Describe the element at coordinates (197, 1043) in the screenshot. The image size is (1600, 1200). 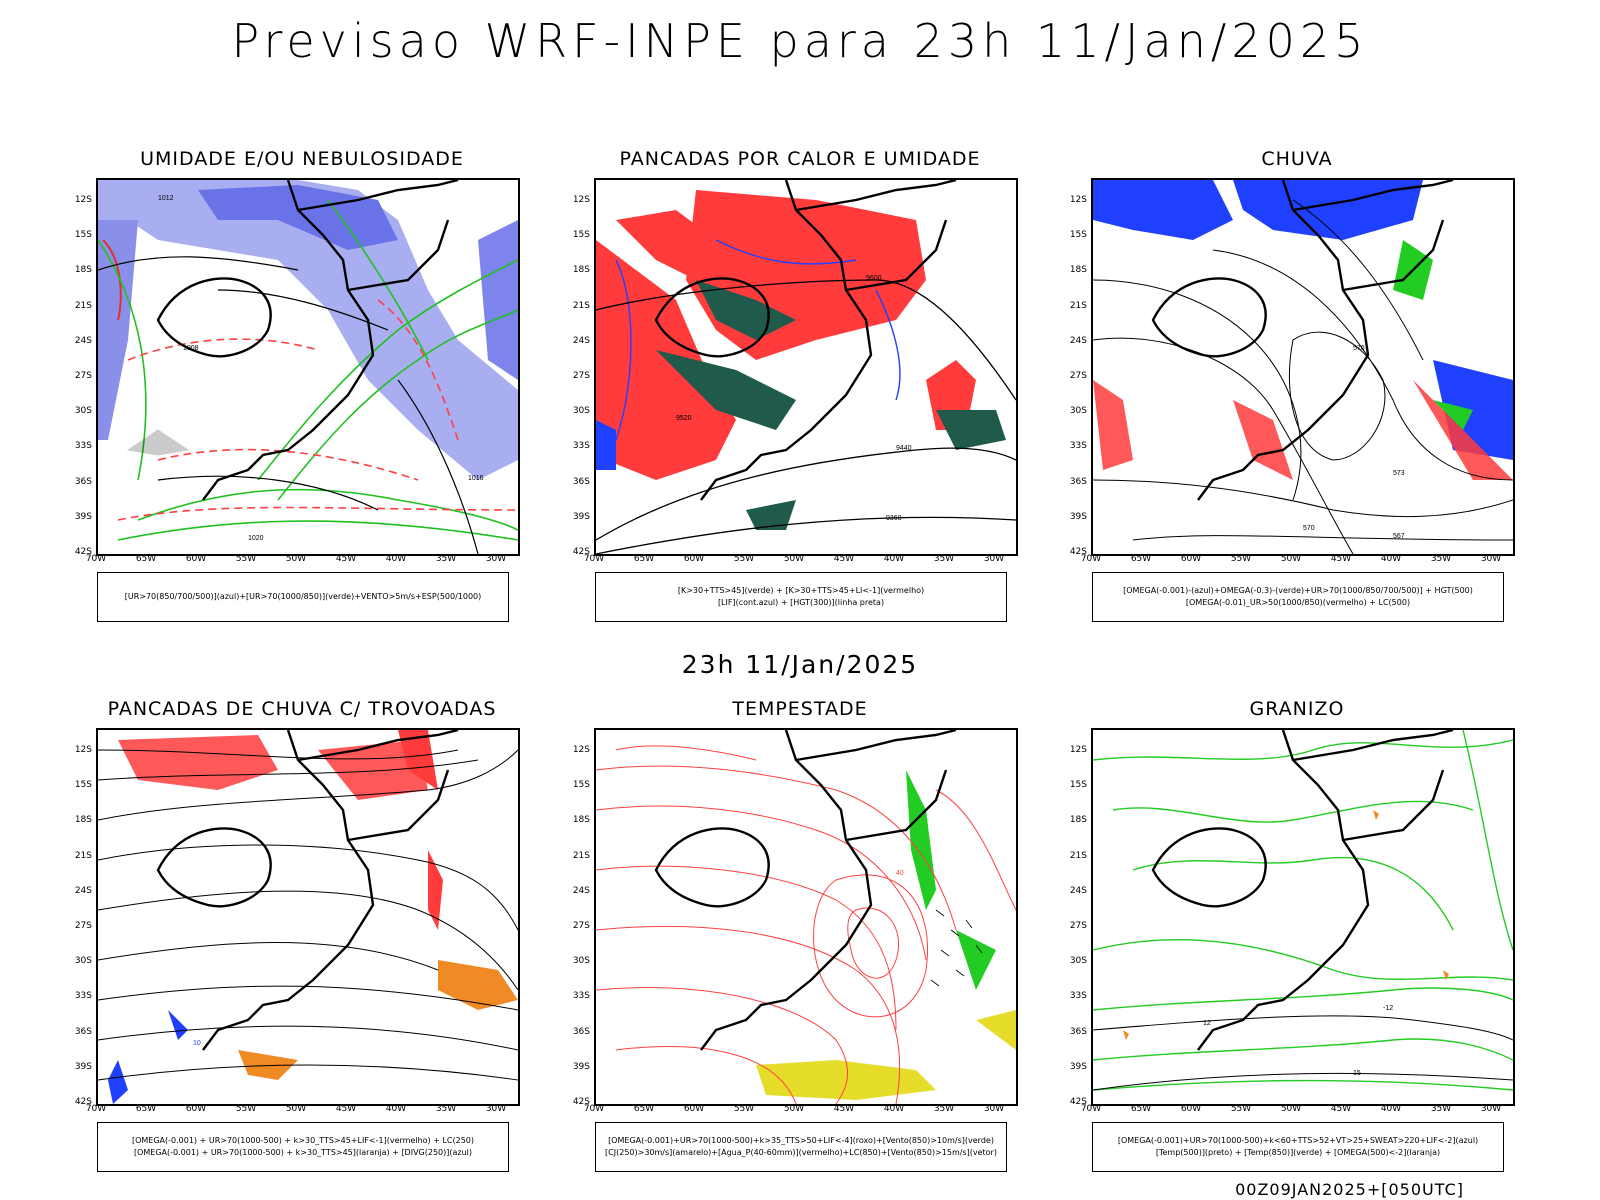
I see `contour-label: 10` at that location.